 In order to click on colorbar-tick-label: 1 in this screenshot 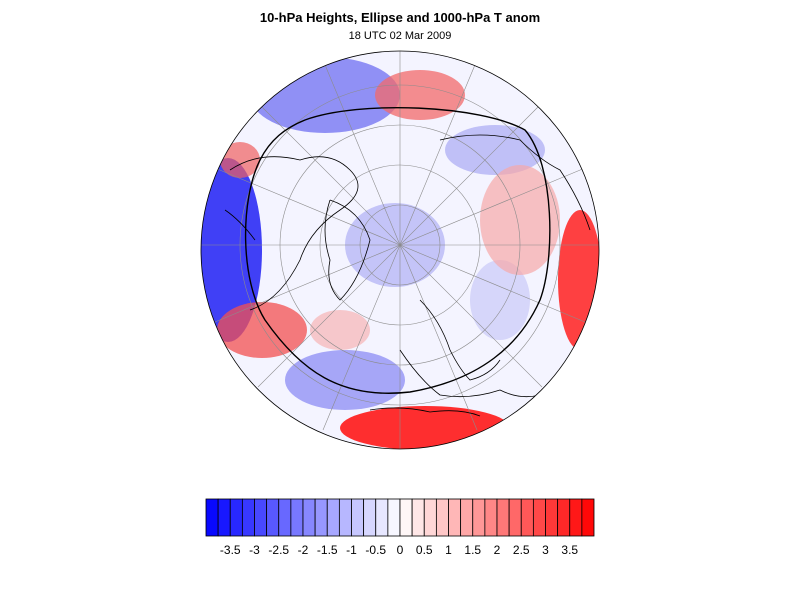, I will do `click(448, 550)`.